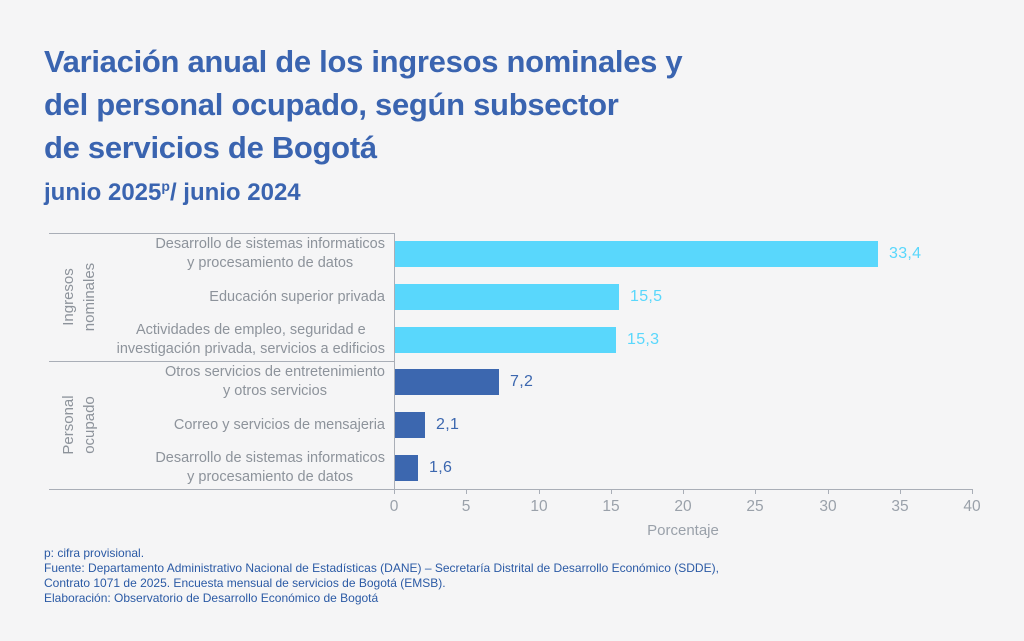 This screenshot has width=1024, height=641. Describe the element at coordinates (221, 233) in the screenshot. I see `chart-top-line` at that location.